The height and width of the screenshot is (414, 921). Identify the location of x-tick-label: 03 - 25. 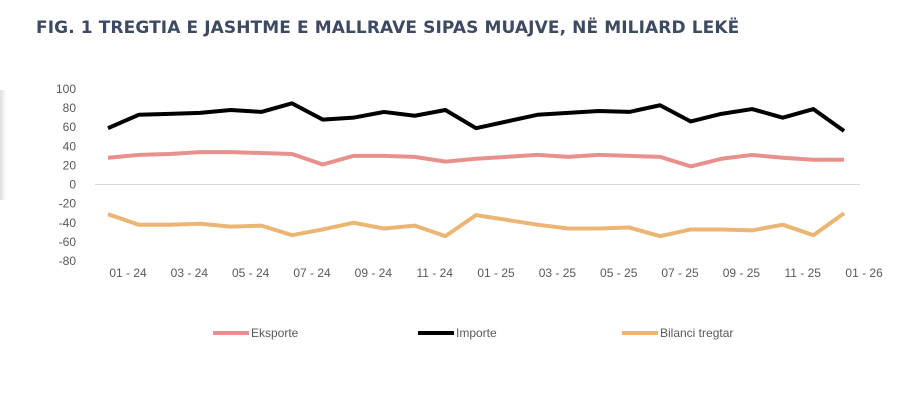
(558, 273).